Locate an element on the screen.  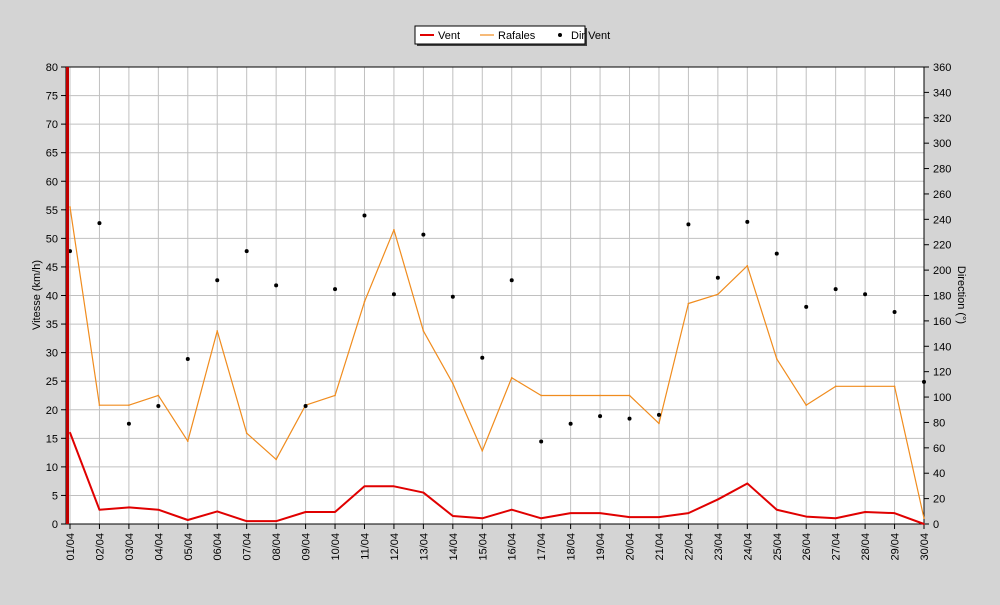
legend-label-rafales: Rafales is located at coordinates (517, 36).